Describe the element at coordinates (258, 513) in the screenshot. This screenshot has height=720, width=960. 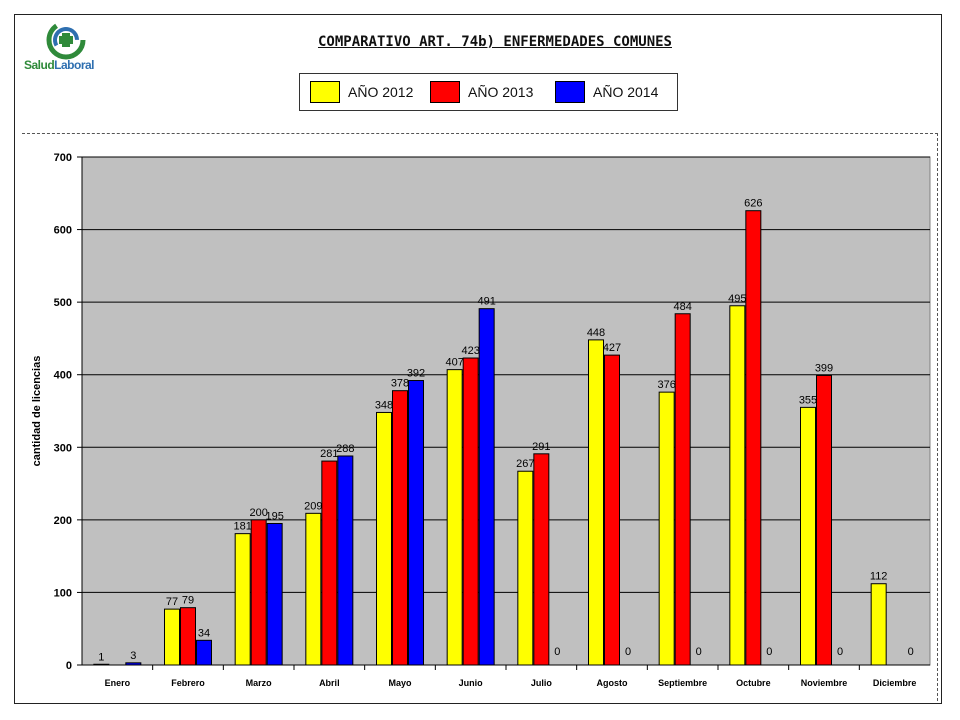
I see `data-label: 200` at that location.